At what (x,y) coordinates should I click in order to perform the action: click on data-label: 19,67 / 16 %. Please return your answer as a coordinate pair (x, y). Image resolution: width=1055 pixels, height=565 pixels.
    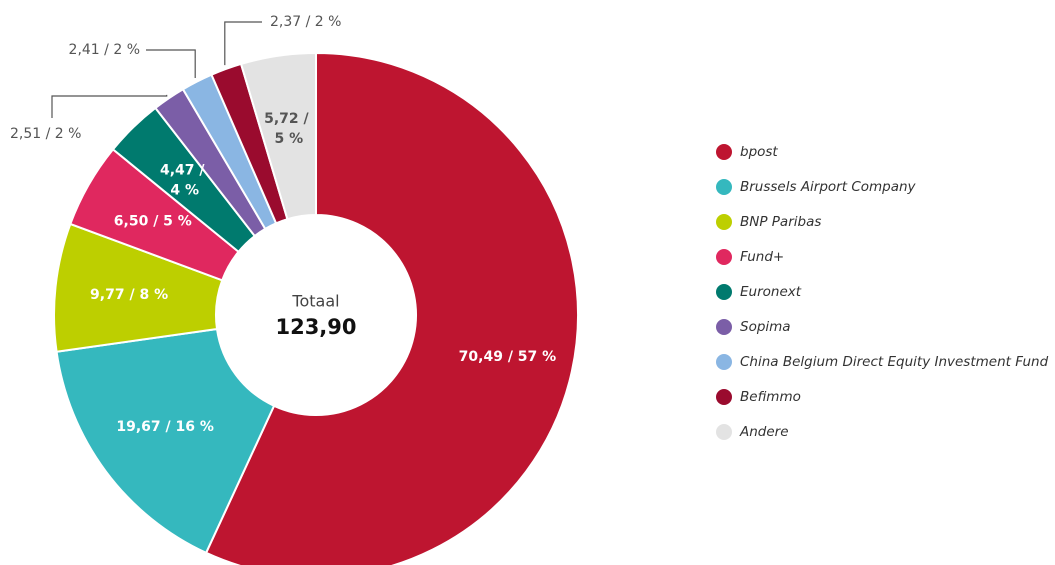
    Looking at the image, I should click on (165, 427).